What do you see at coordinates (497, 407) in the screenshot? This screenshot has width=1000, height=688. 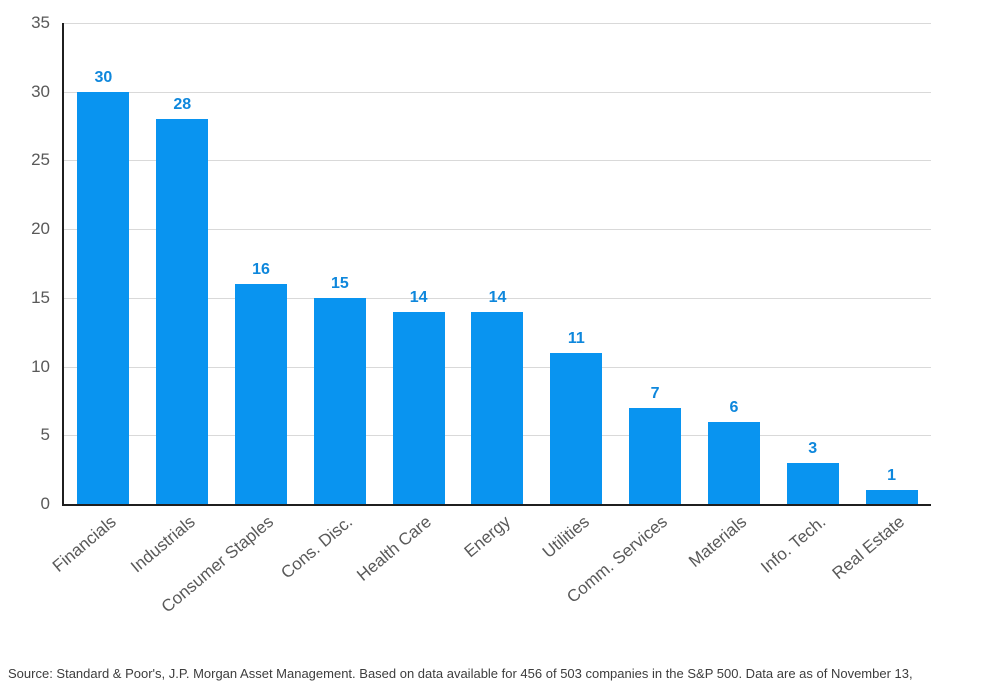 I see `bar-energy` at bounding box center [497, 407].